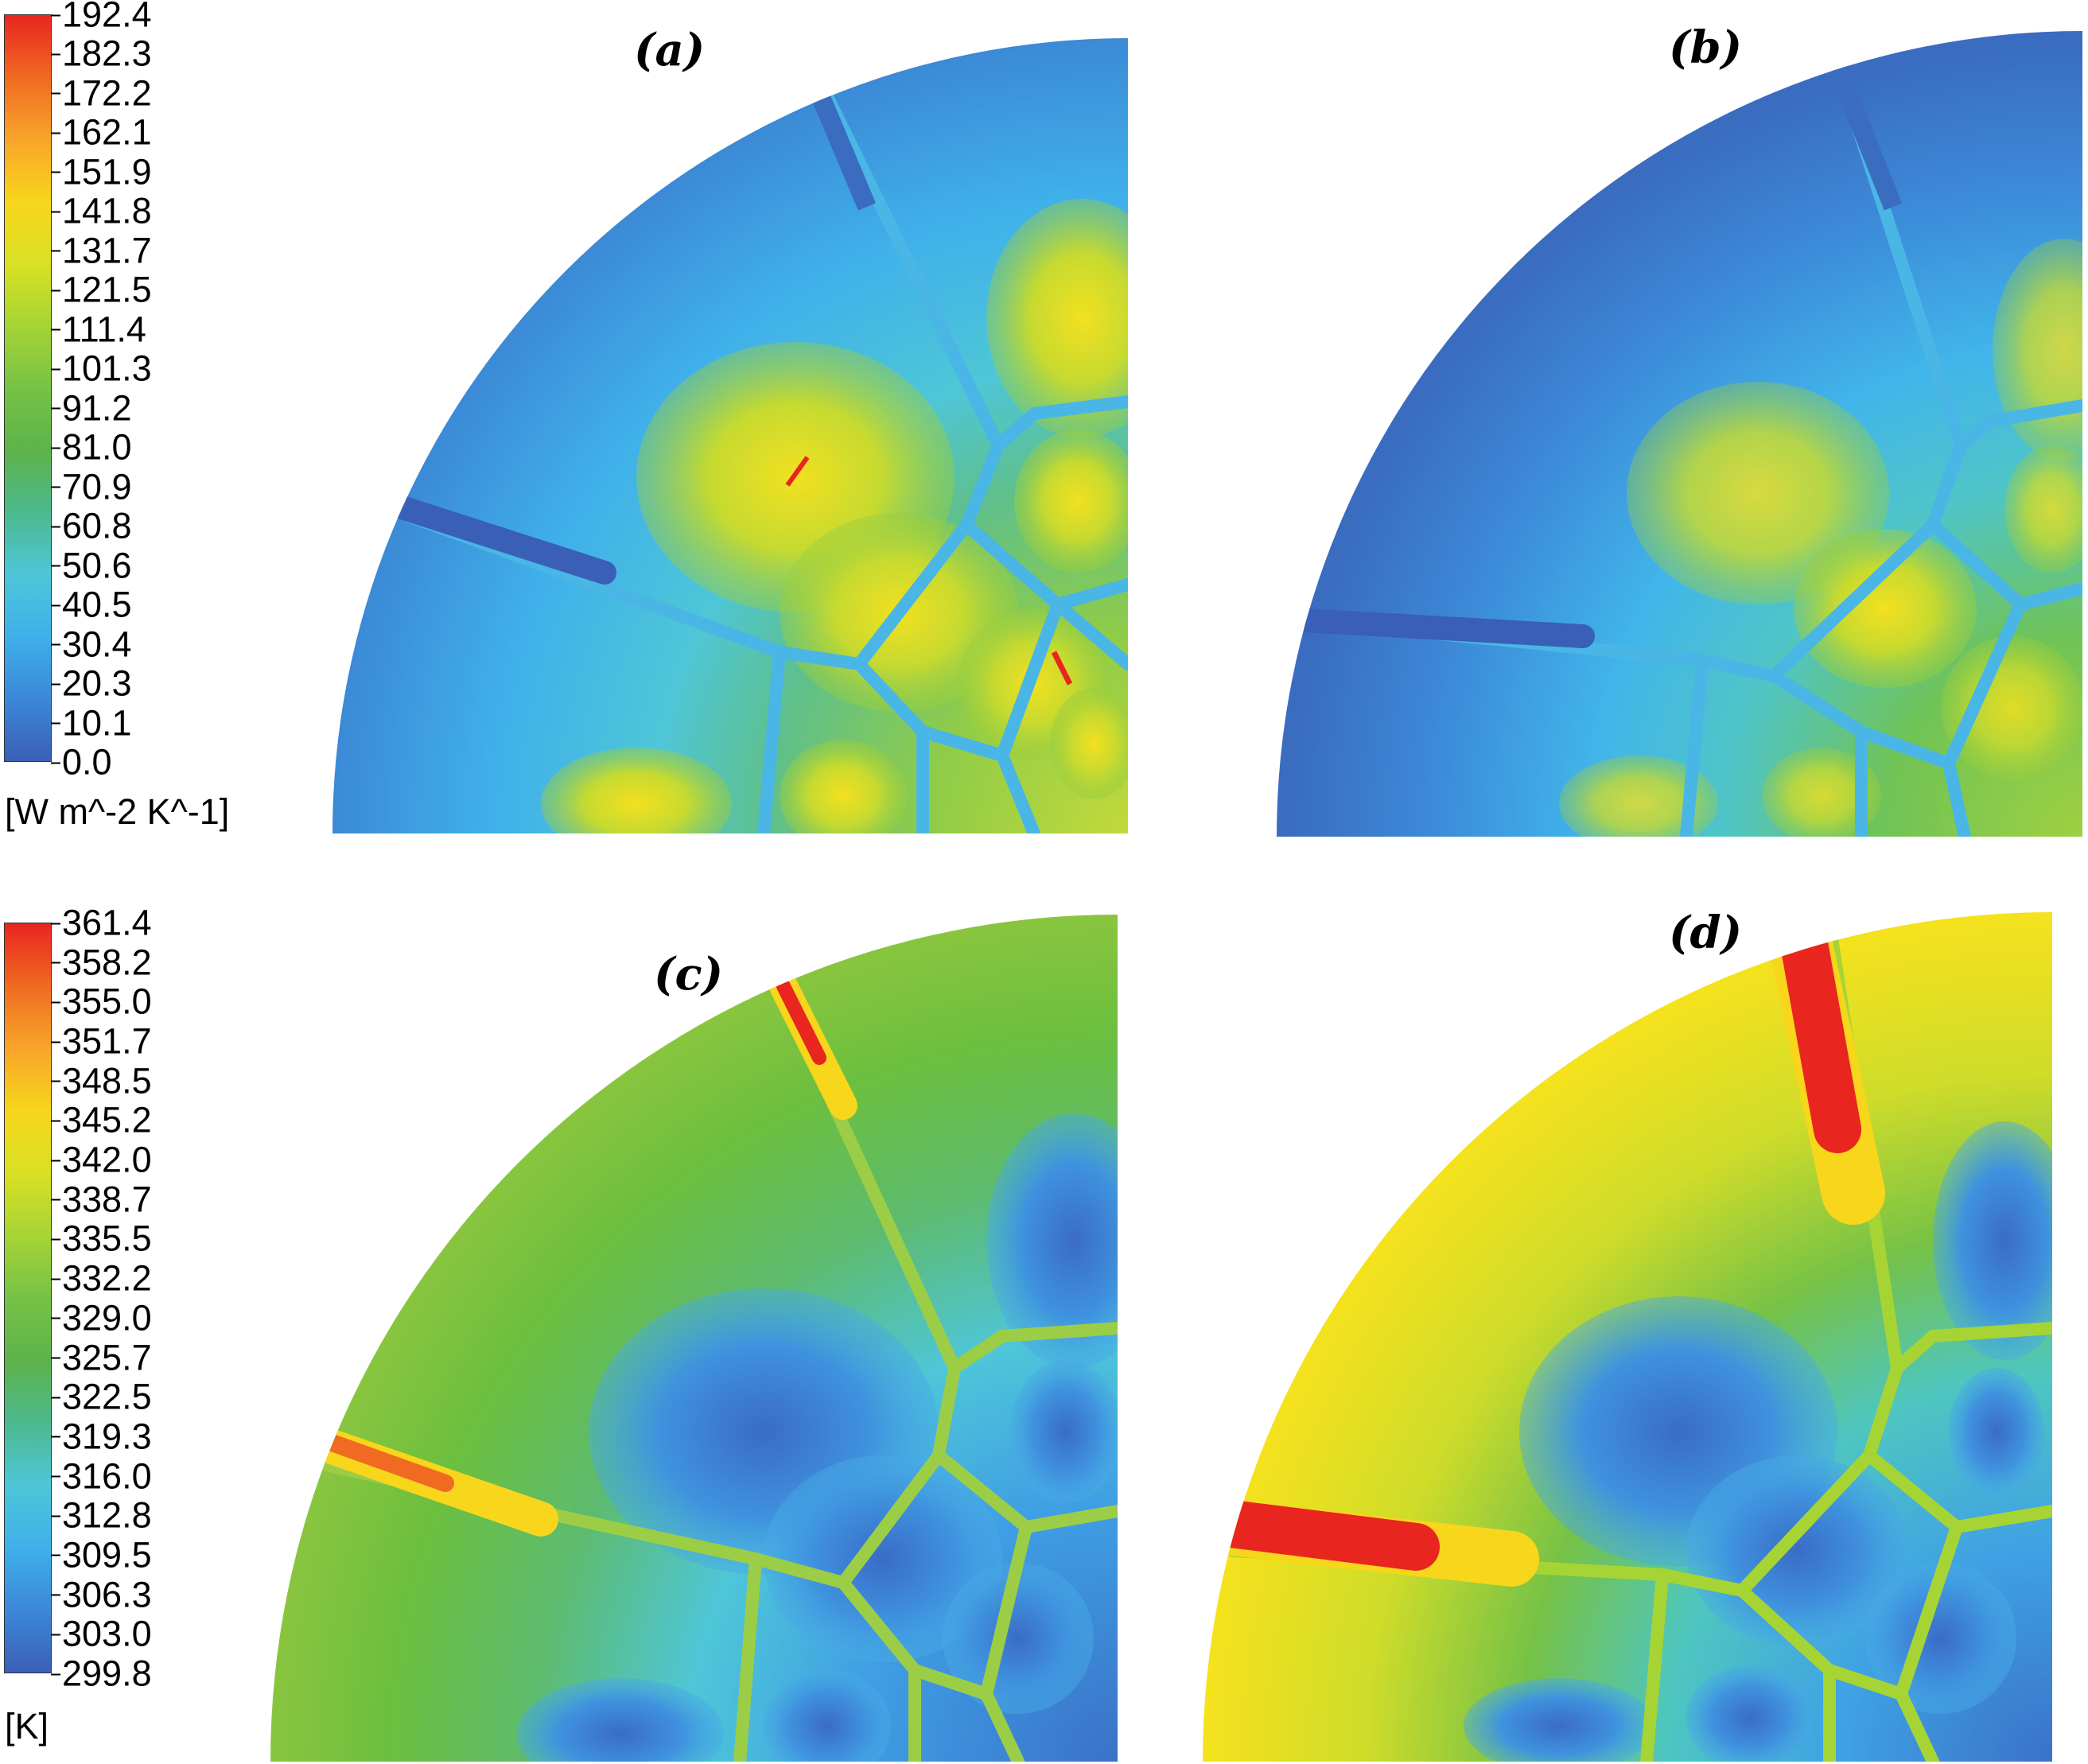  I want to click on temperature-tick: 312.8, so click(101, 1515).